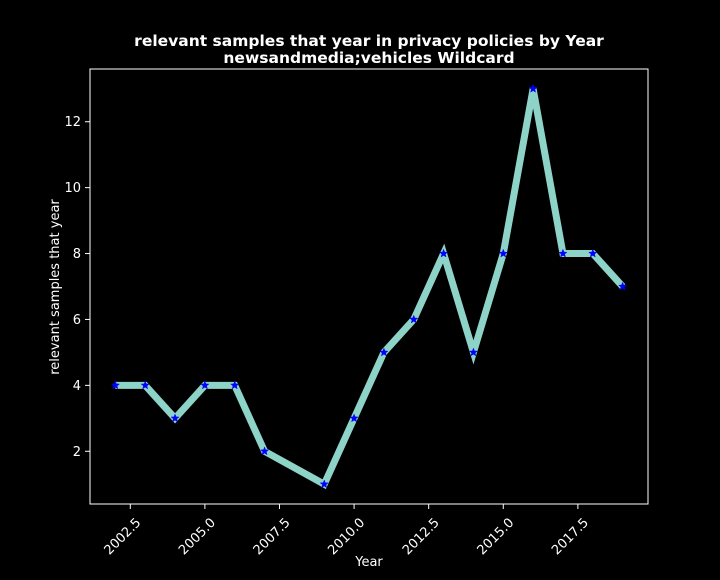 The image size is (720, 580). I want to click on y-tick-label: 6, so click(77, 320).